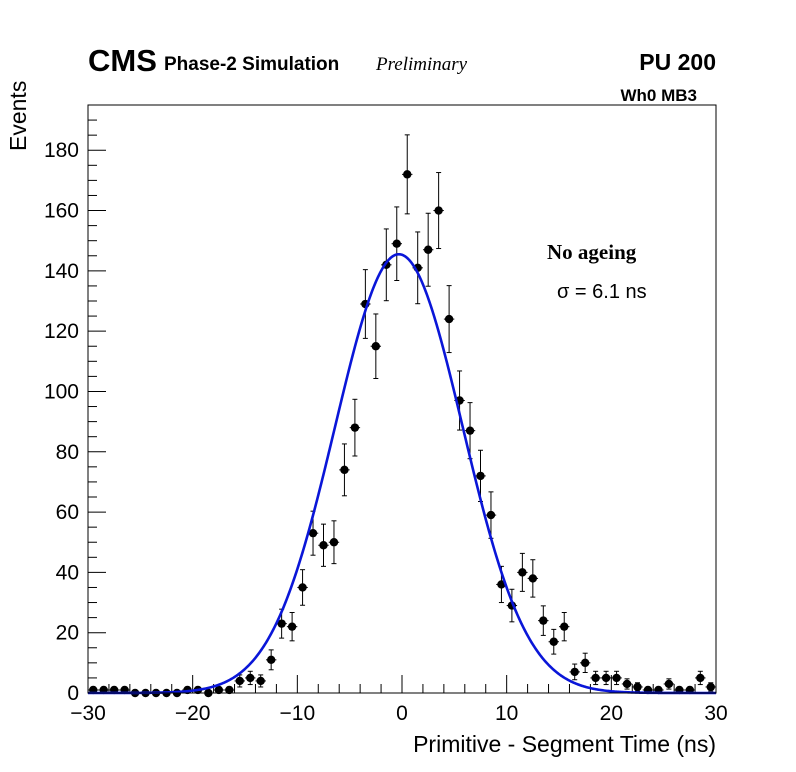  Describe the element at coordinates (602, 292) in the screenshot. I see `sigma-label: σ = 6.1 ns` at that location.